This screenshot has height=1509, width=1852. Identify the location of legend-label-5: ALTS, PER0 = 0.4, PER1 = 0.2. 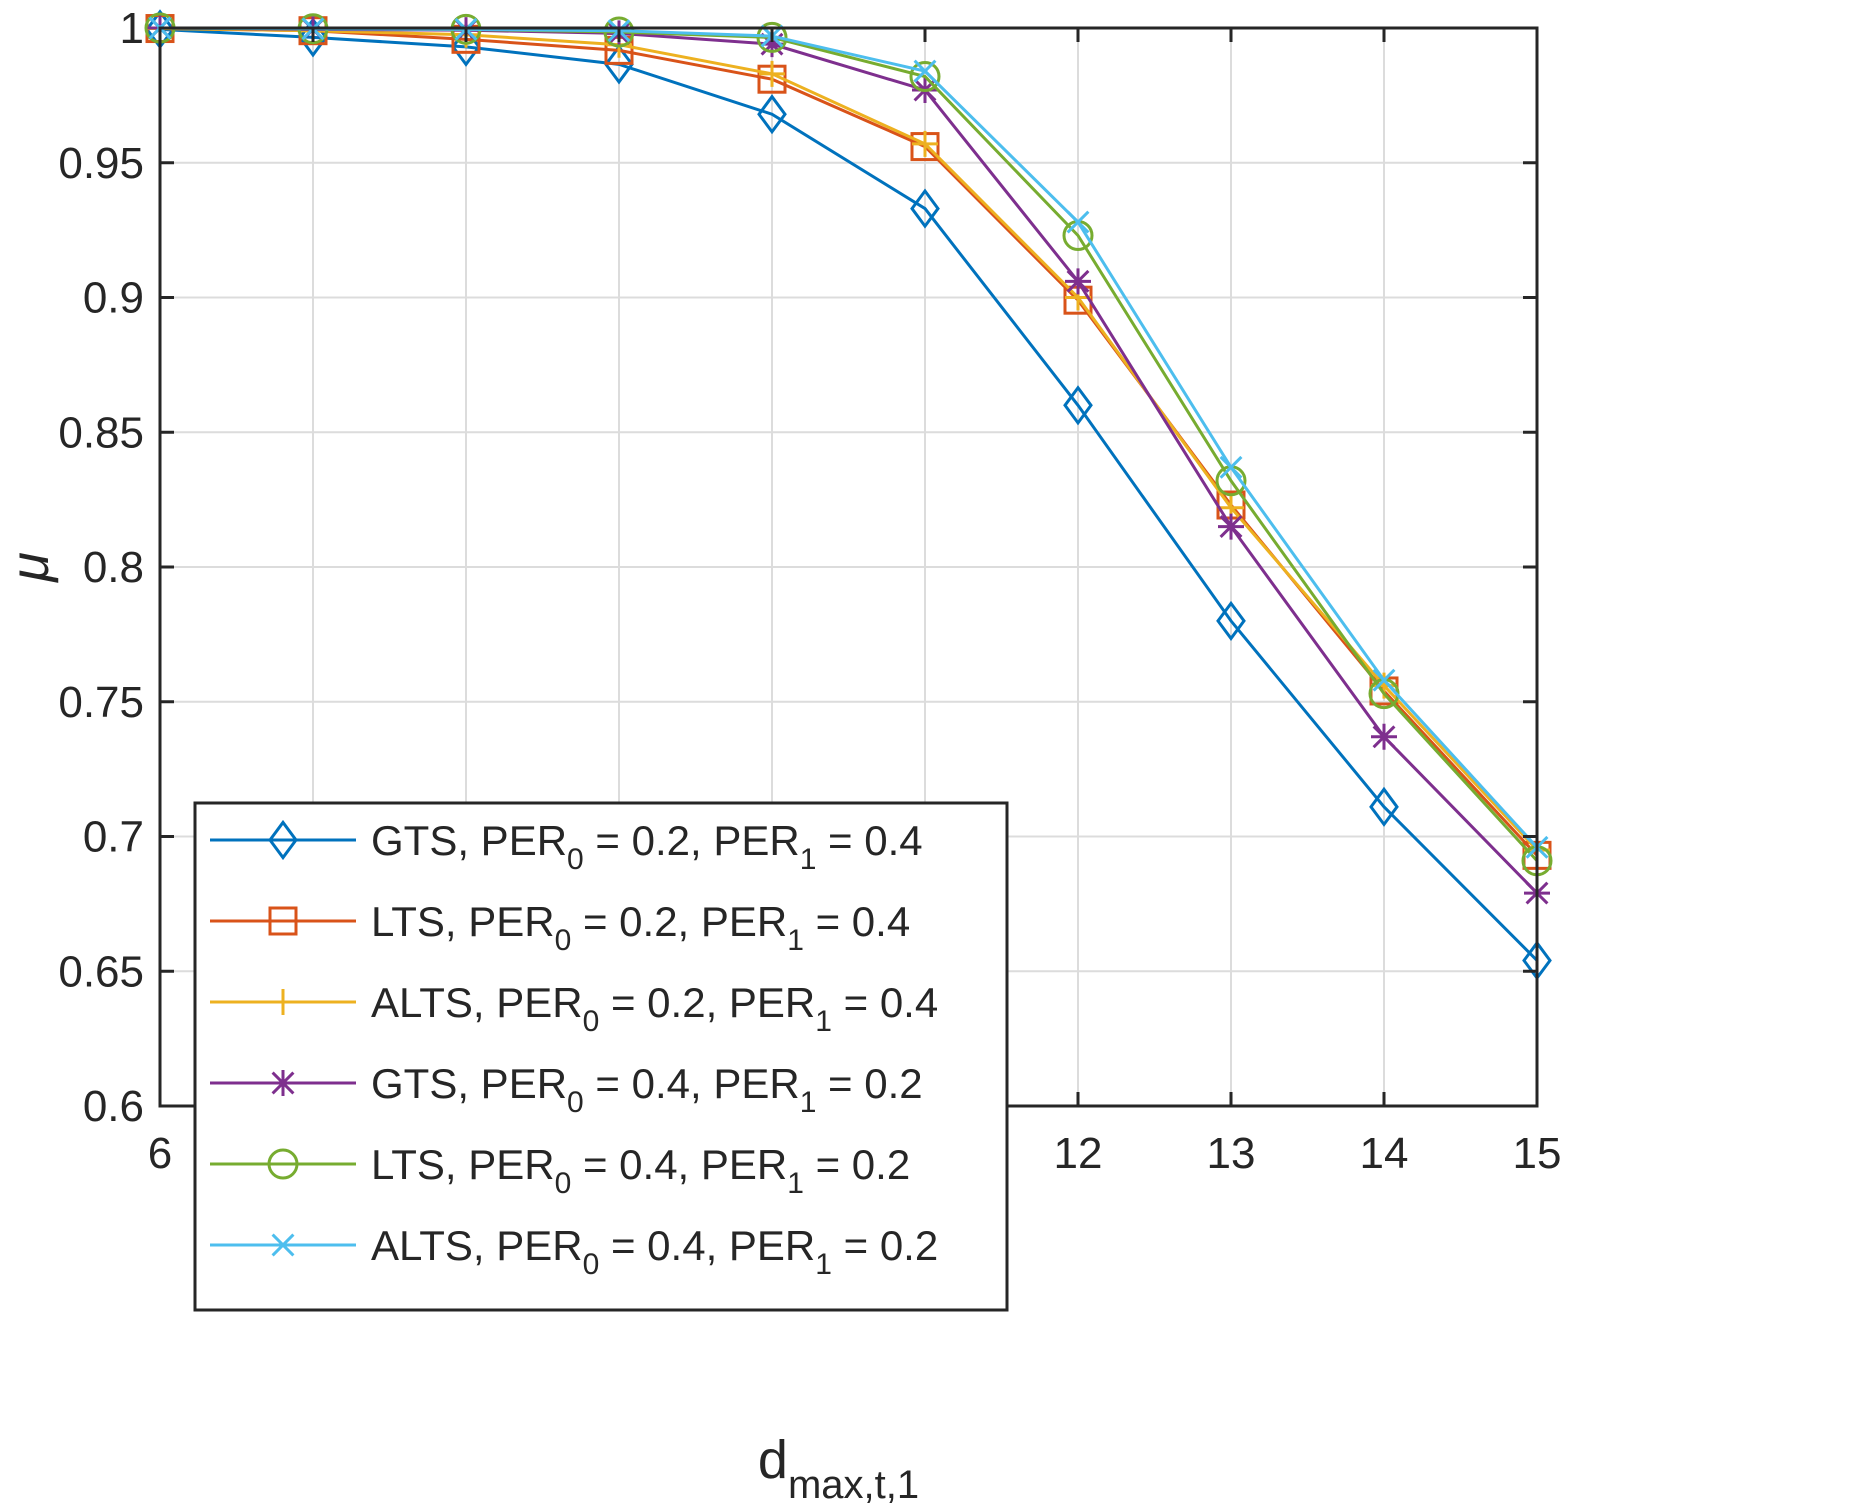
(654, 1251).